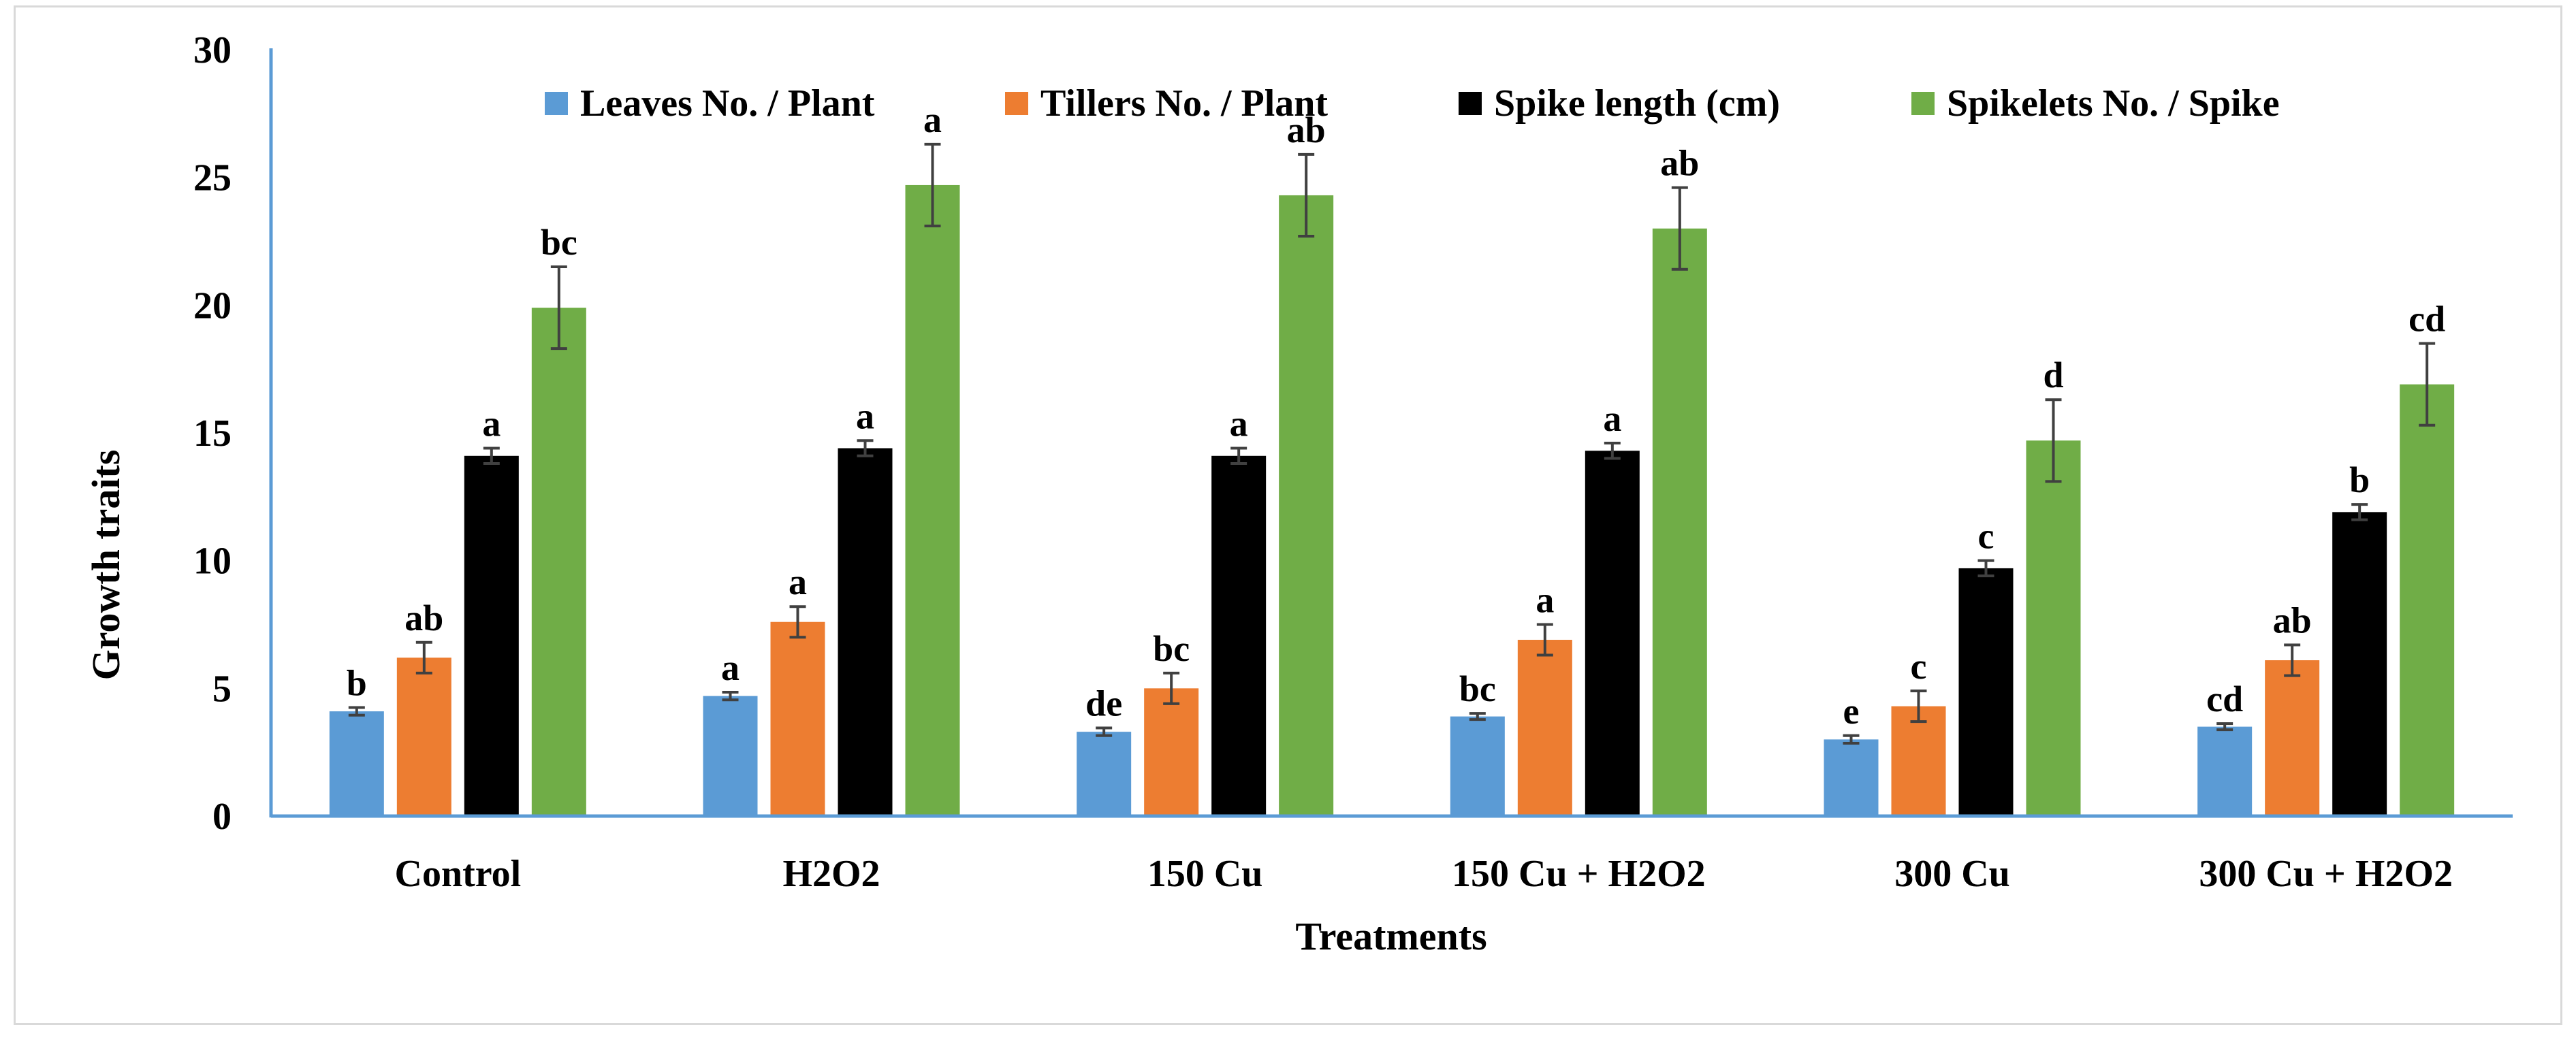 This screenshot has height=1040, width=2576. I want to click on legend-label: Tillers No. / Plant, so click(1184, 104).